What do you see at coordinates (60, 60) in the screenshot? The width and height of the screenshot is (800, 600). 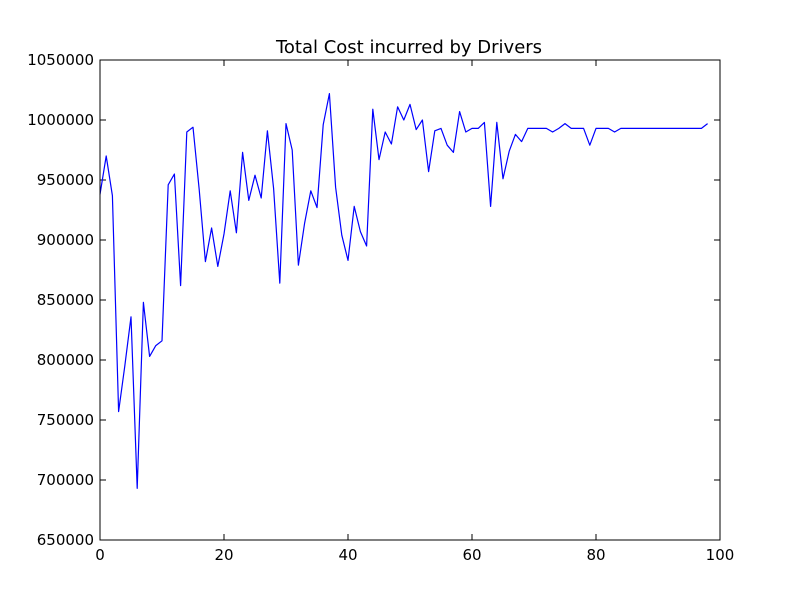 I see `y-tick-label: 1050000` at bounding box center [60, 60].